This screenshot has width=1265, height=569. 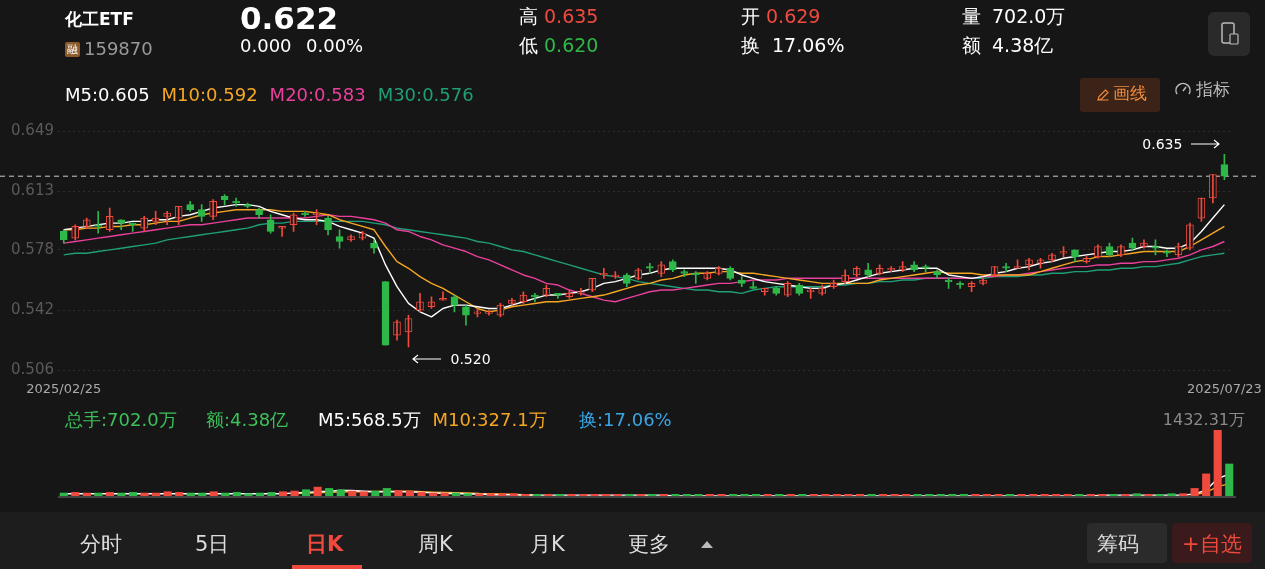 I want to click on text: 高, so click(x=528, y=16).